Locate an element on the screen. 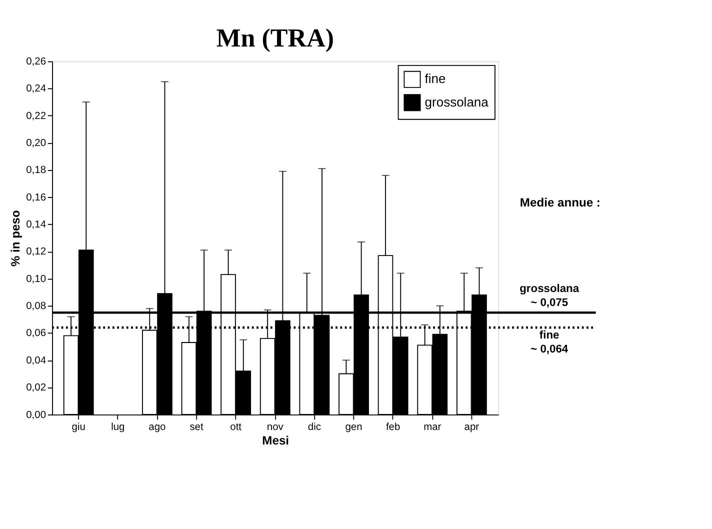 This screenshot has height=529, width=712. ref-line-label: fine ~ 0,064 is located at coordinates (549, 343).